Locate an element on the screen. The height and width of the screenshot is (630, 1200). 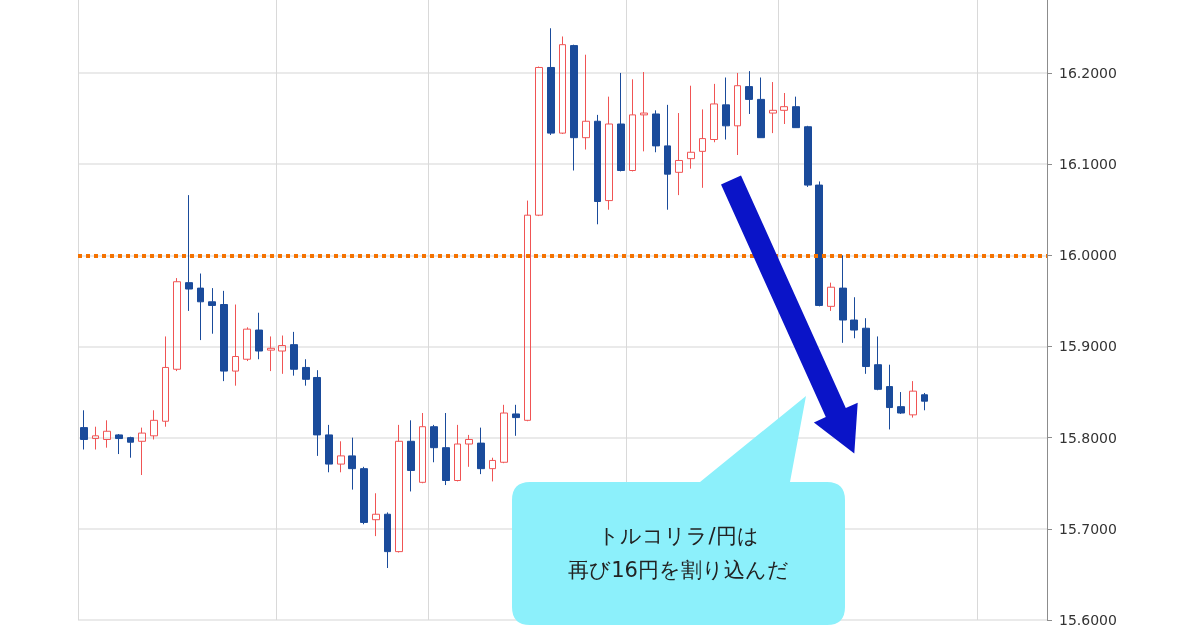
annotation: トルコリラ/円は is located at coordinates (678, 536).